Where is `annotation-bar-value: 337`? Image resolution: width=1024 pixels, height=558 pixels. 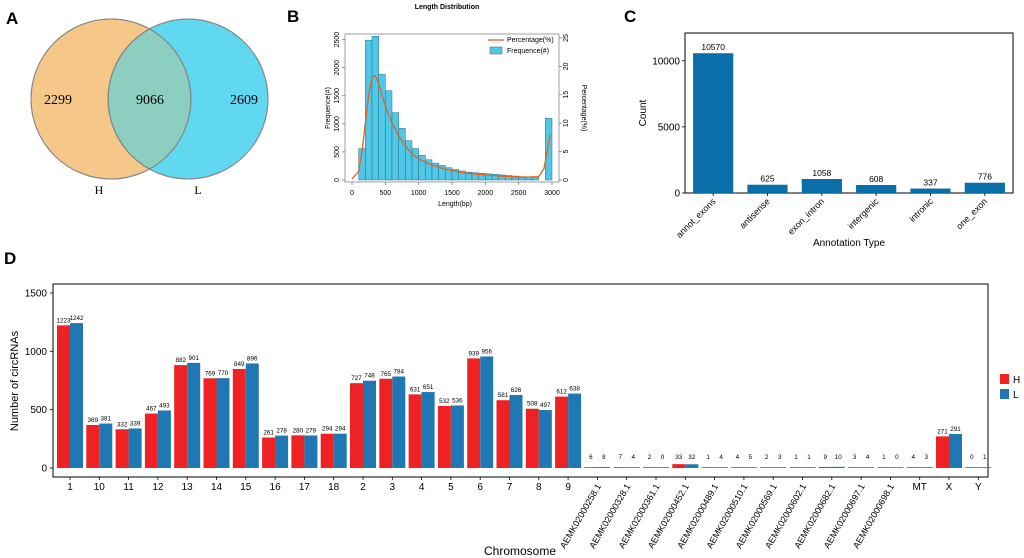 annotation-bar-value: 337 is located at coordinates (930, 183).